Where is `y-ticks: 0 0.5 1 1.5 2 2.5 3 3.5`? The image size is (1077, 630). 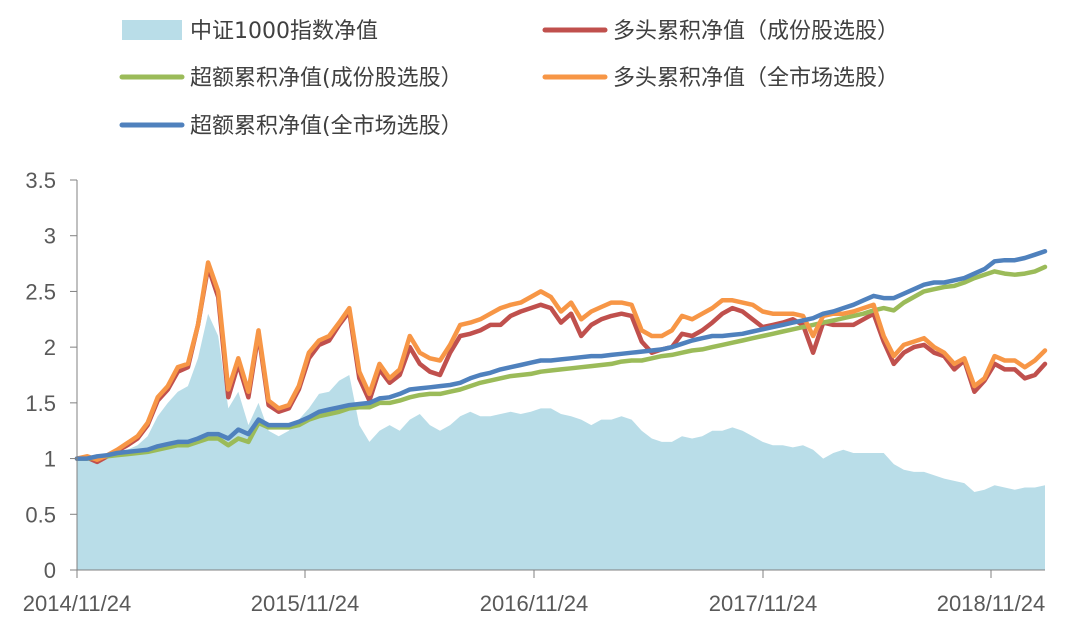
y-ticks: 0 0.5 1 1.5 2 2.5 3 3.5 is located at coordinates (51, 375).